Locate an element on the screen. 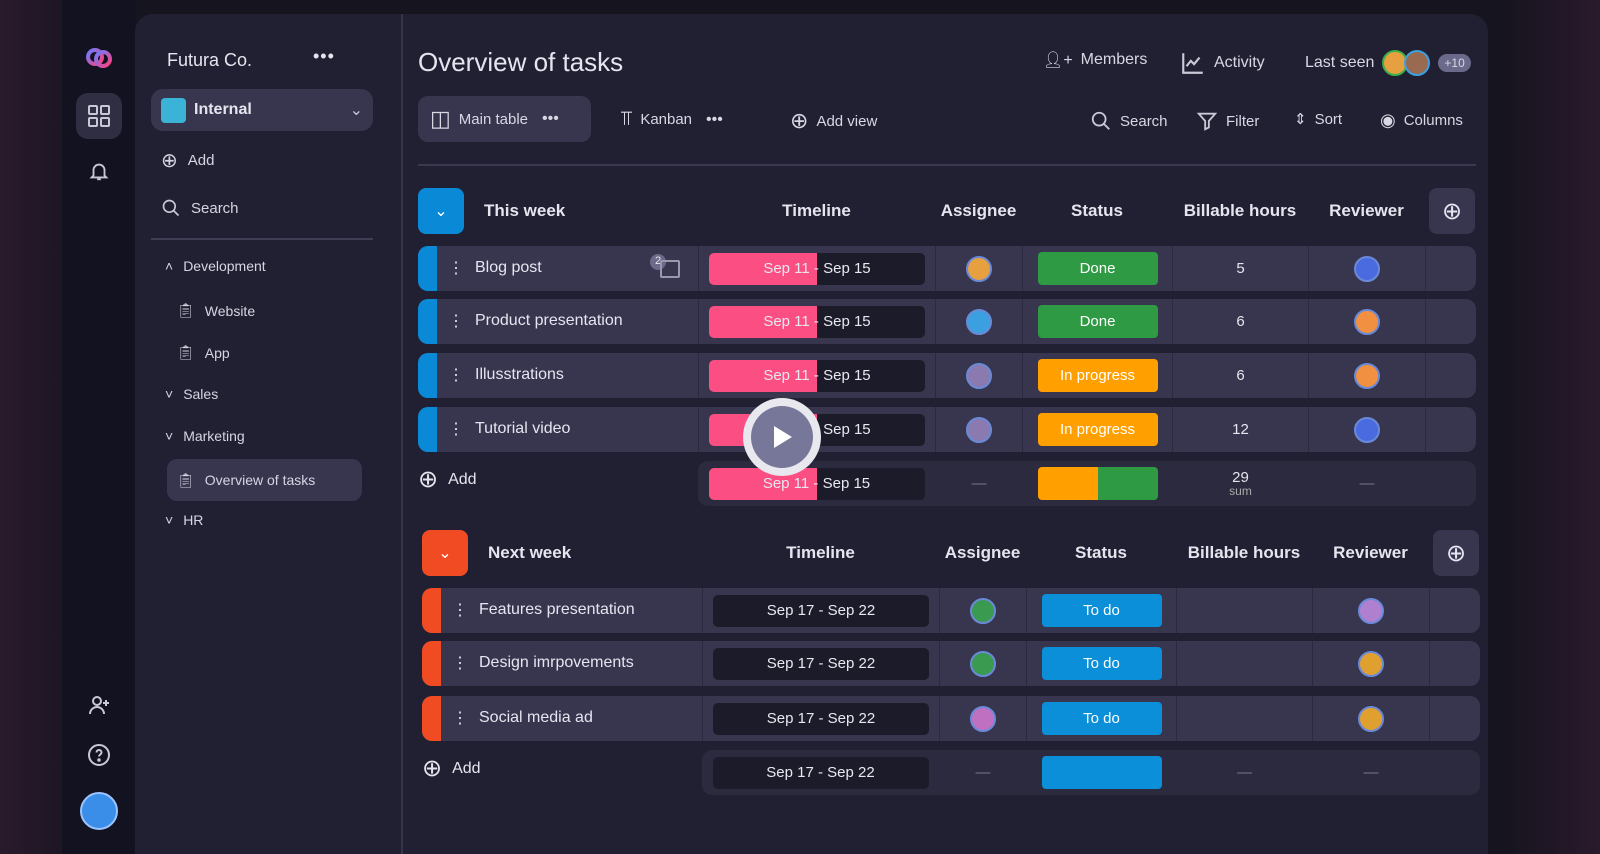  tree-item-marketing: ˅ Marketing is located at coordinates (205, 436).